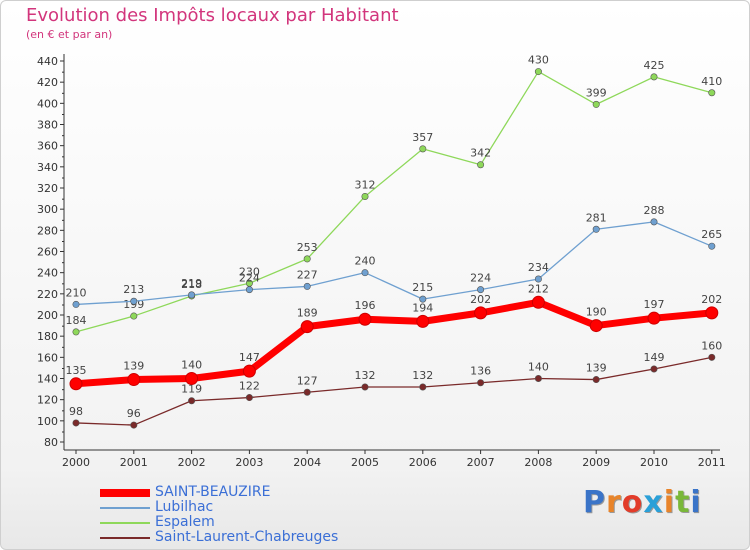  Describe the element at coordinates (249, 386) in the screenshot. I see `data-label: 122` at that location.